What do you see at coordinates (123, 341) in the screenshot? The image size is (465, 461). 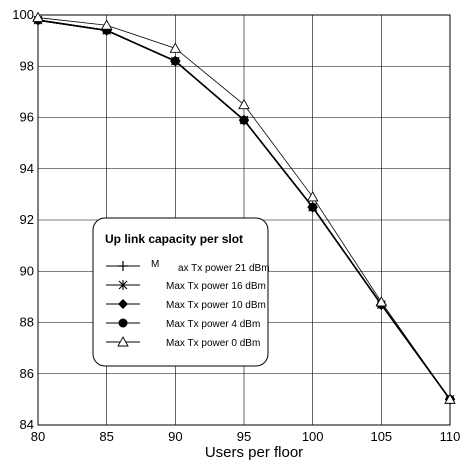 I see `legend-marker-triangle` at bounding box center [123, 341].